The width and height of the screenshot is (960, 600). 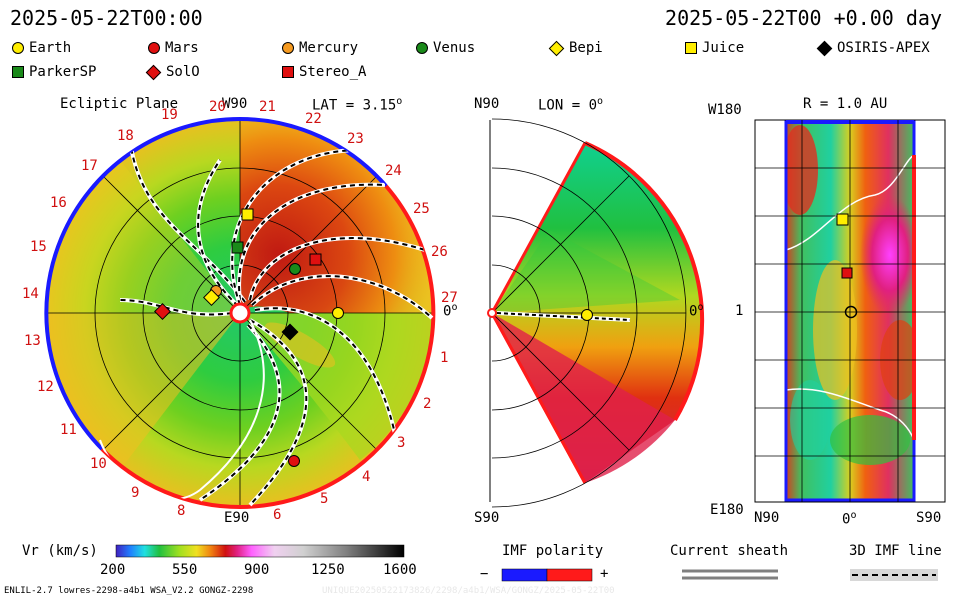 What do you see at coordinates (847, 273) in the screenshot?
I see `synoptic-stereo-a-marker` at bounding box center [847, 273].